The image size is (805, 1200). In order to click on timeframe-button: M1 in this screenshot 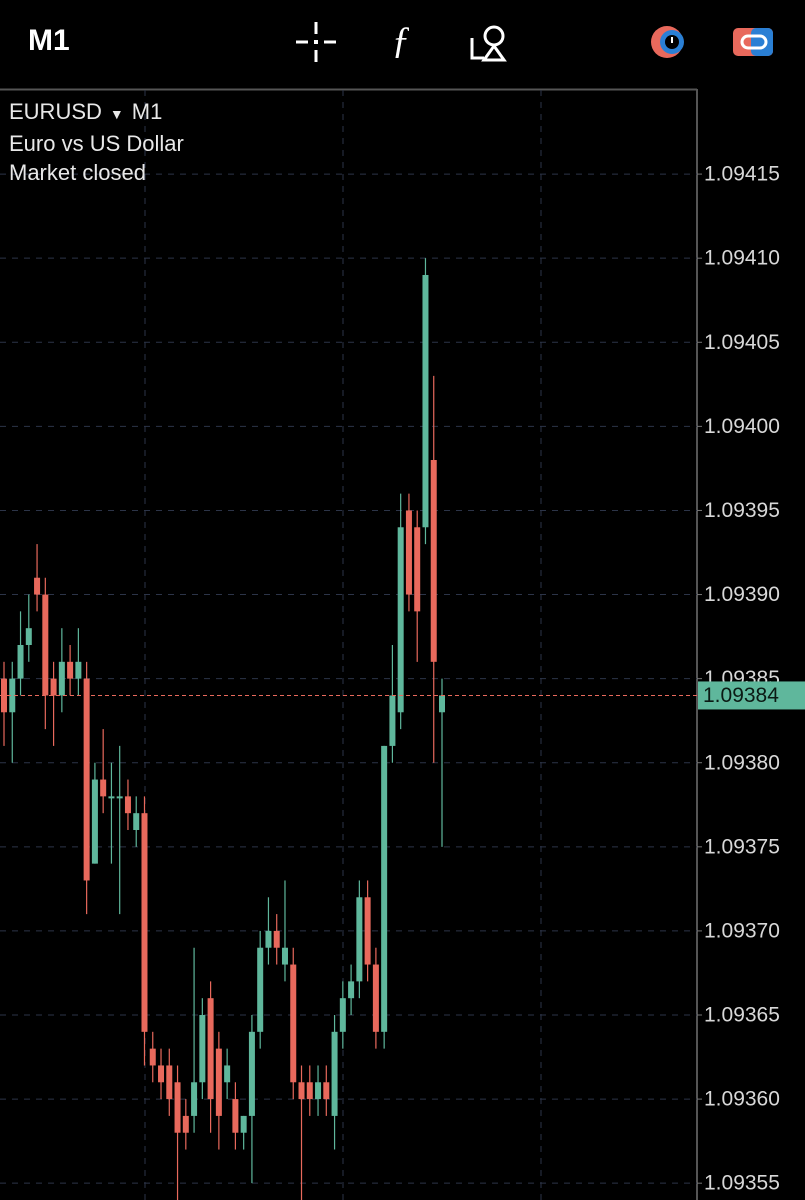, I will do `click(49, 40)`.